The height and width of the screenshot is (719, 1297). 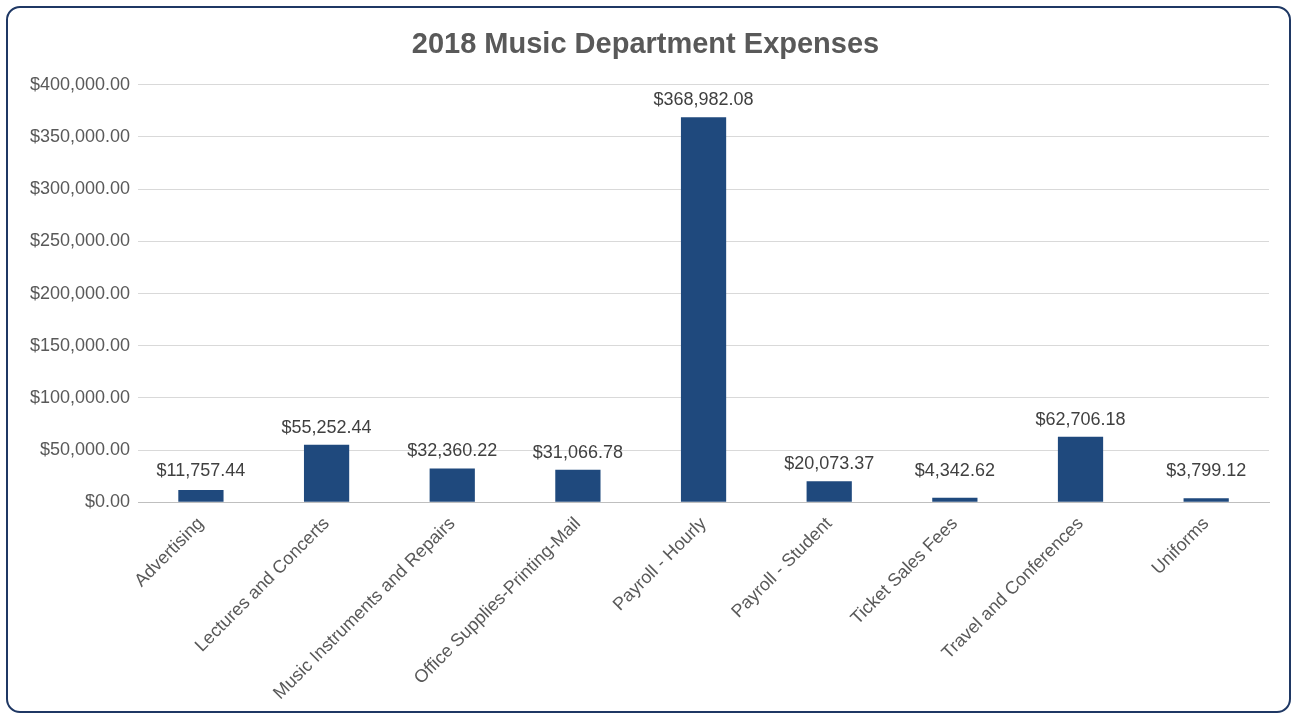 What do you see at coordinates (80, 188) in the screenshot?
I see `y-tick-label: $300,000.00` at bounding box center [80, 188].